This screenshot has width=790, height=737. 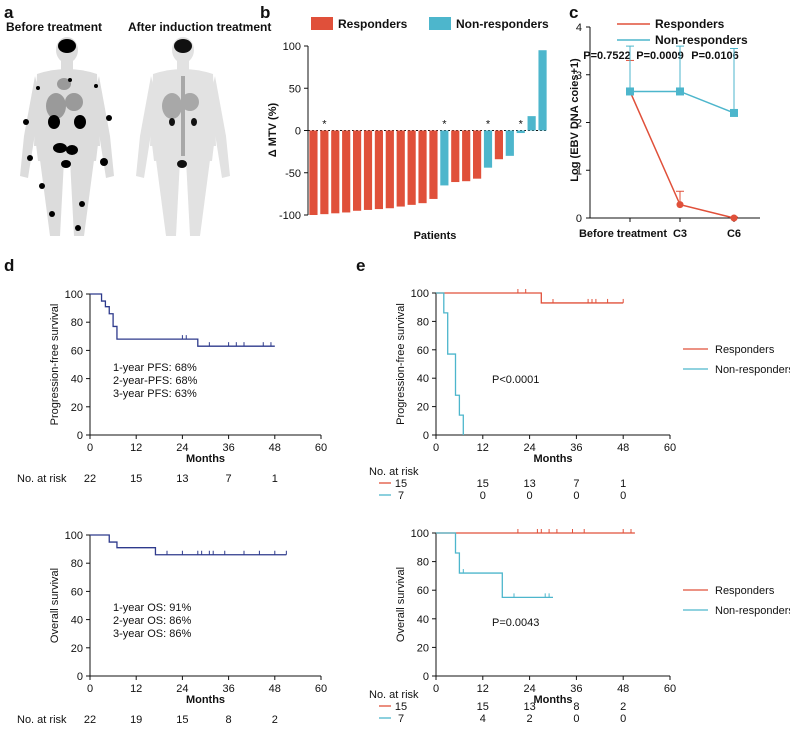 What do you see at coordinates (275, 689) in the screenshot?
I see `d-os-x-tick-label: 48` at bounding box center [275, 689].